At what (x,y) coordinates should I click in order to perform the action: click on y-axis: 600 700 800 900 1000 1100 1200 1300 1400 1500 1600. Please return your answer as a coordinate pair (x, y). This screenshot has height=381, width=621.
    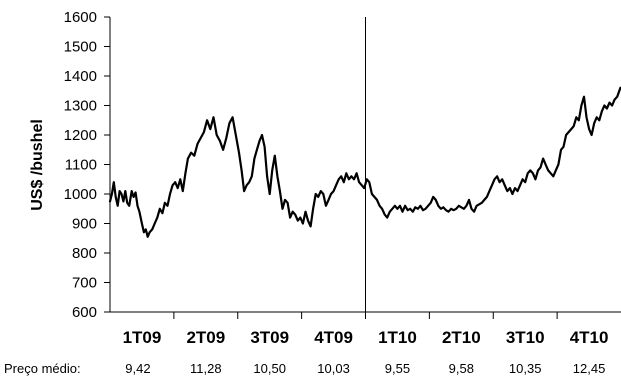
    Looking at the image, I should click on (87, 165).